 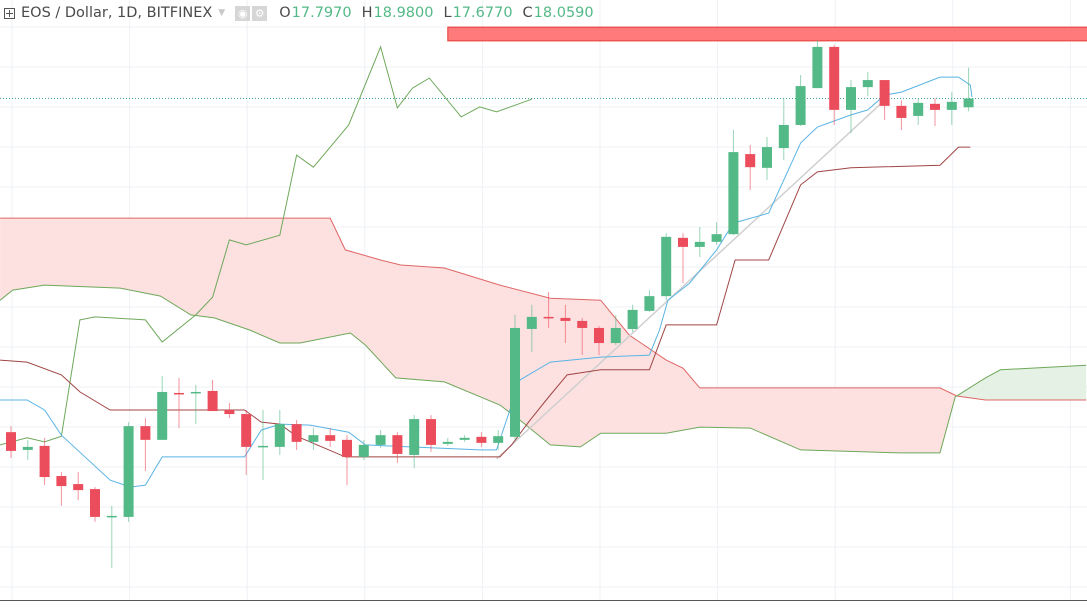 I want to click on chevron-down-icon: ▼, so click(x=222, y=13).